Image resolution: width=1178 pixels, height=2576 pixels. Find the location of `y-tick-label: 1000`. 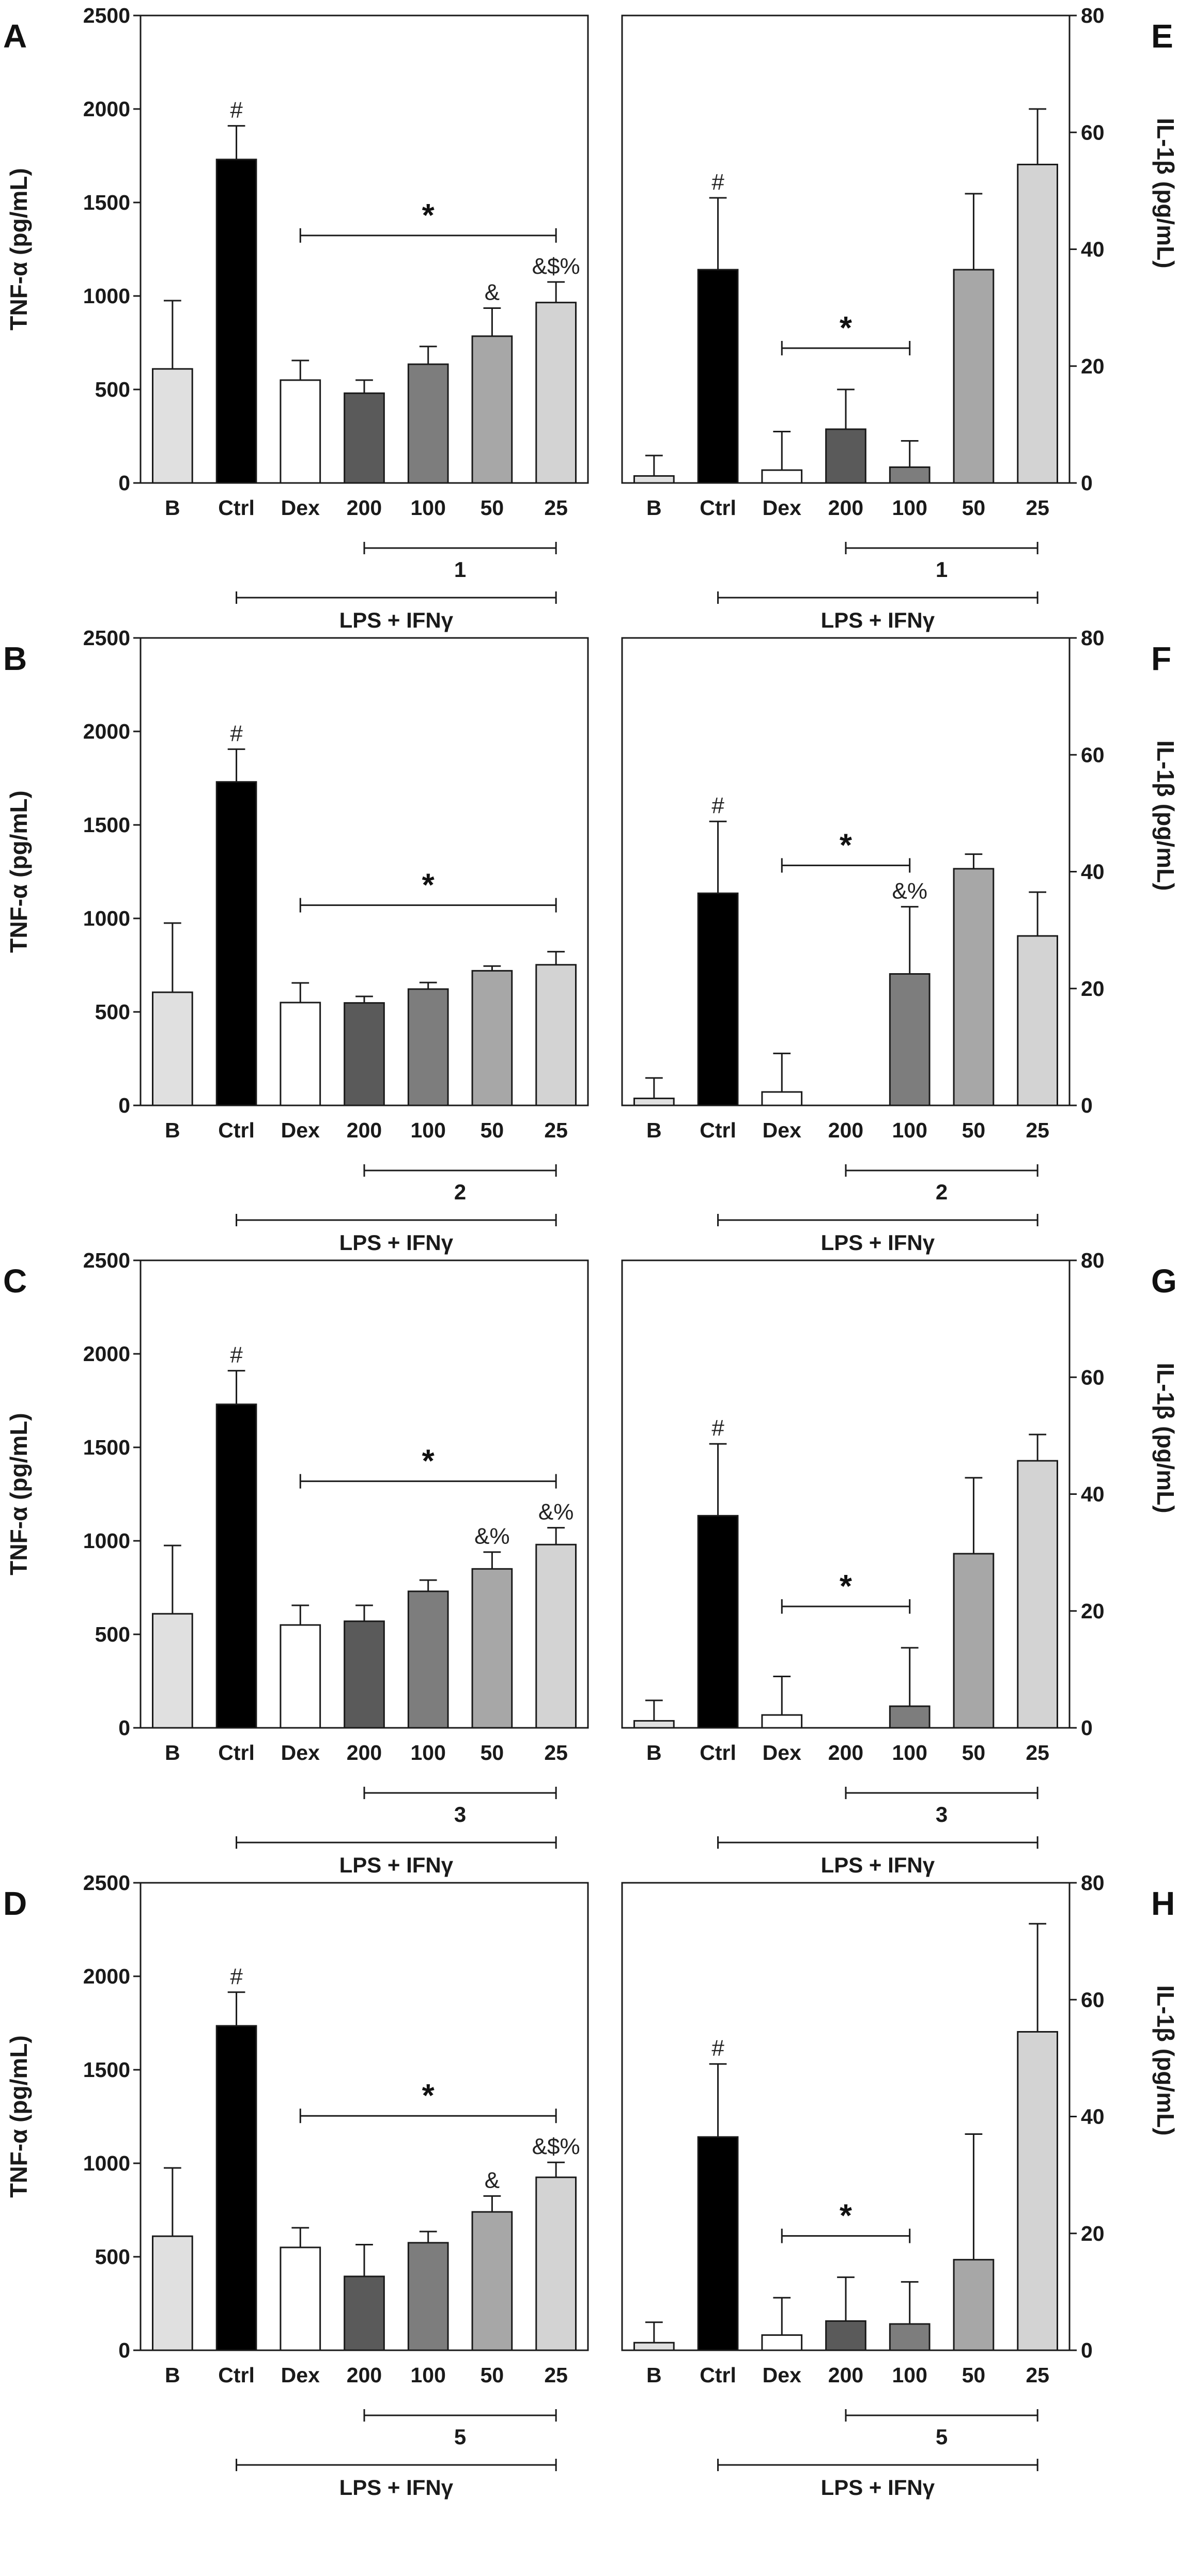

y-tick-label: 1000 is located at coordinates (107, 919).